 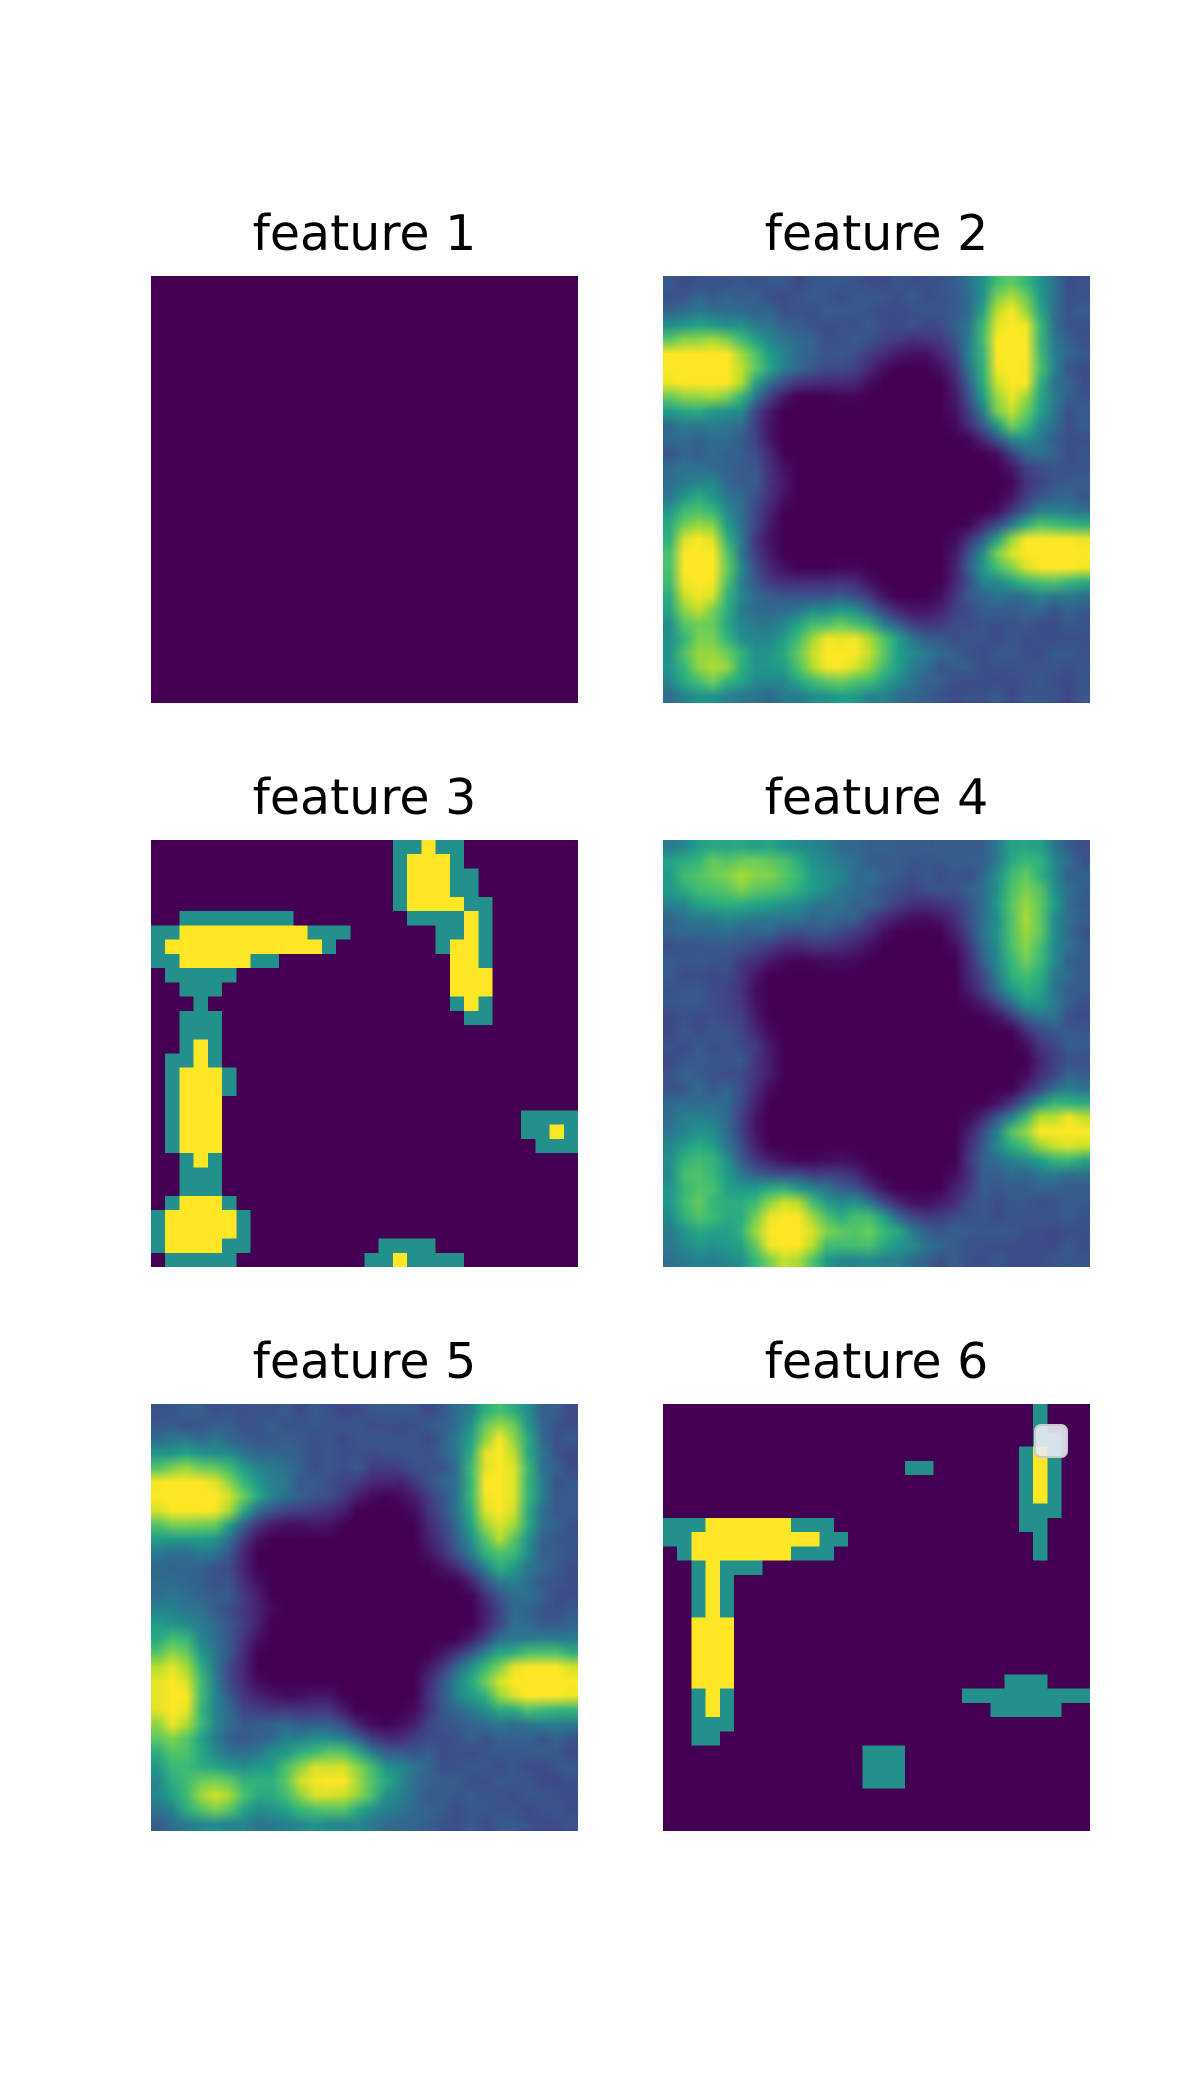 What do you see at coordinates (876, 489) in the screenshot?
I see `feature-2-heatmap` at bounding box center [876, 489].